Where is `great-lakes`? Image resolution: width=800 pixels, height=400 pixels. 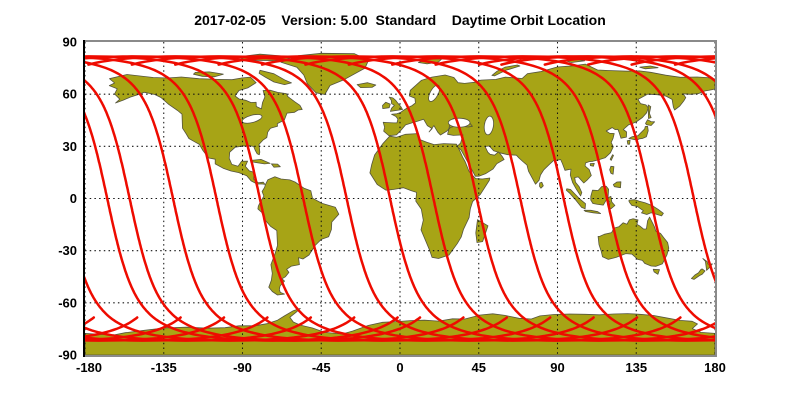 great-lakes is located at coordinates (252, 119).